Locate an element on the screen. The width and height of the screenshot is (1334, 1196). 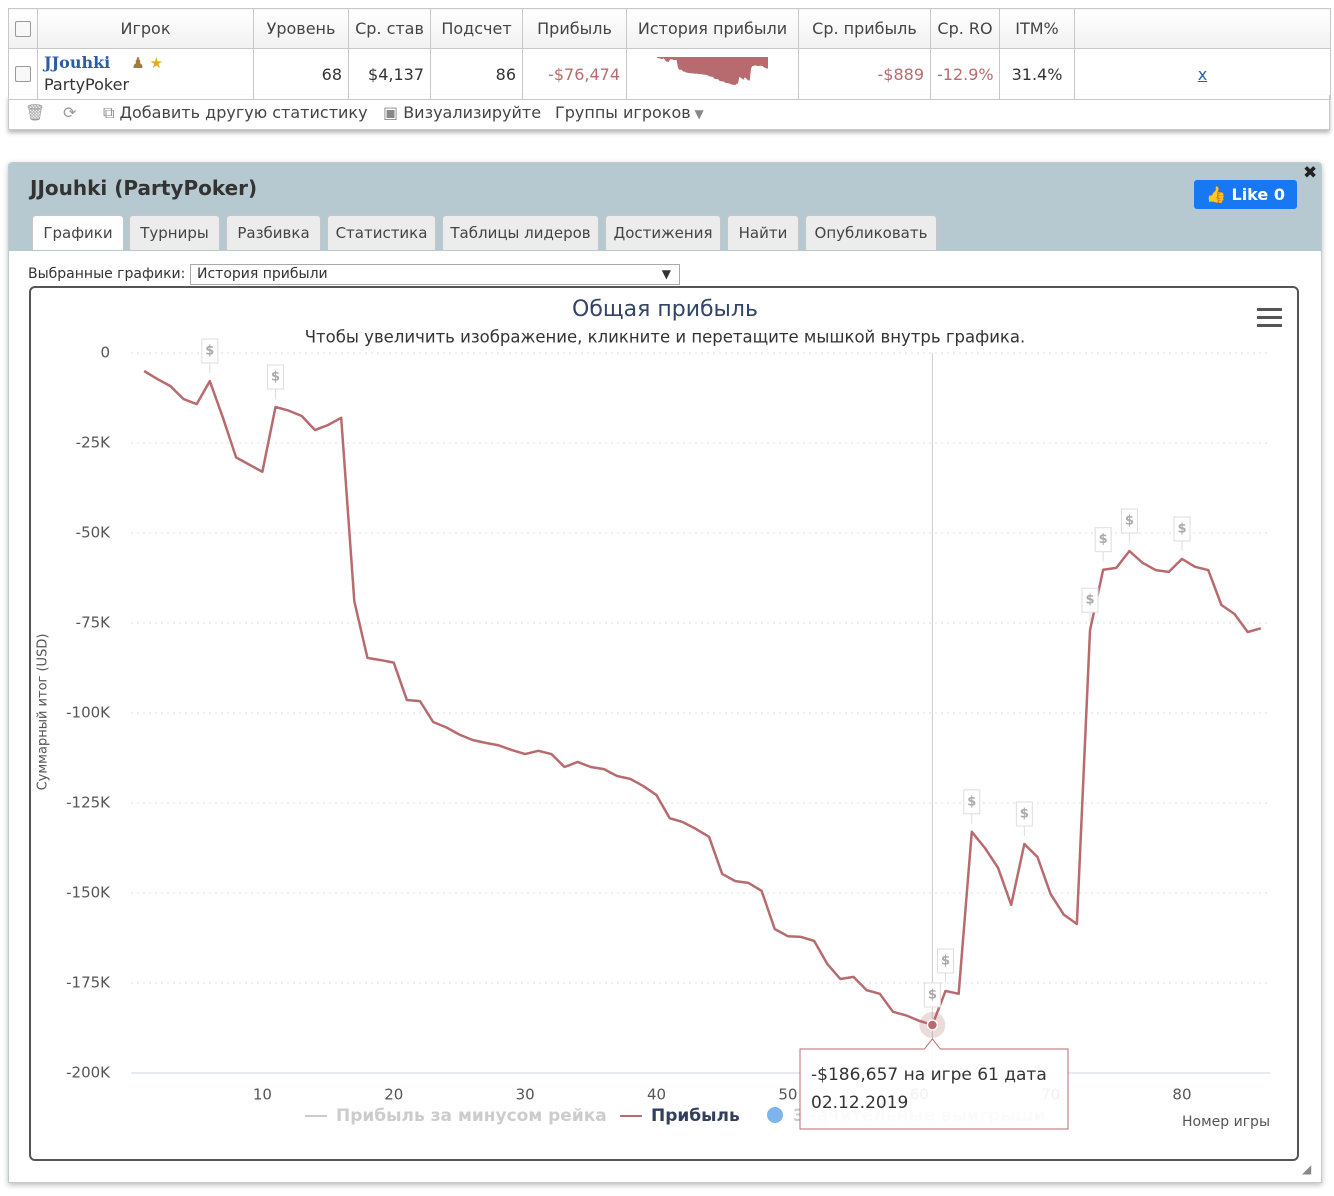
tooltip-date: 02.12.2019 is located at coordinates (859, 1103).